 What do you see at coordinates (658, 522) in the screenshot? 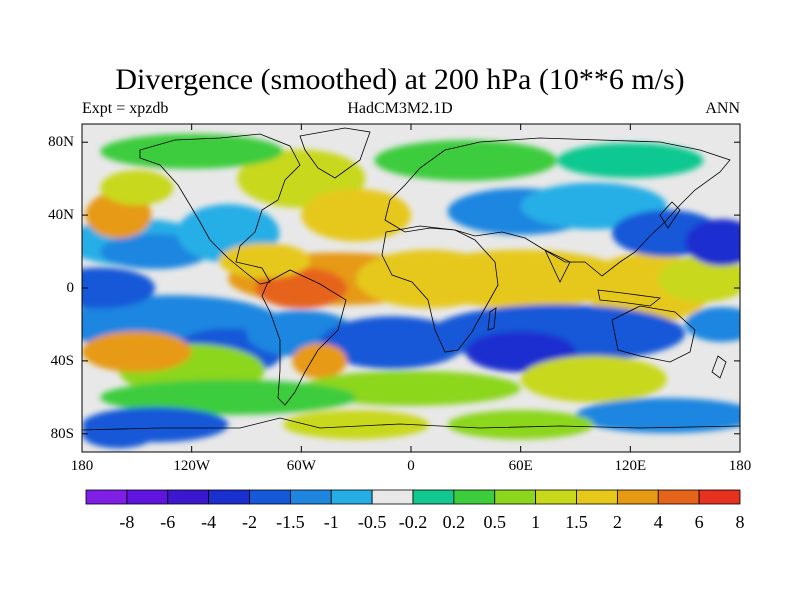
I see `colorbar-label: 4` at bounding box center [658, 522].